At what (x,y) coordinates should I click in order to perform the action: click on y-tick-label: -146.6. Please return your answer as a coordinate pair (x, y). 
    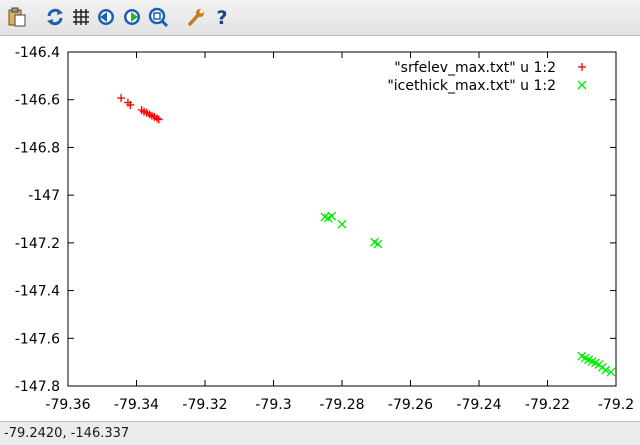
    Looking at the image, I should click on (37, 101).